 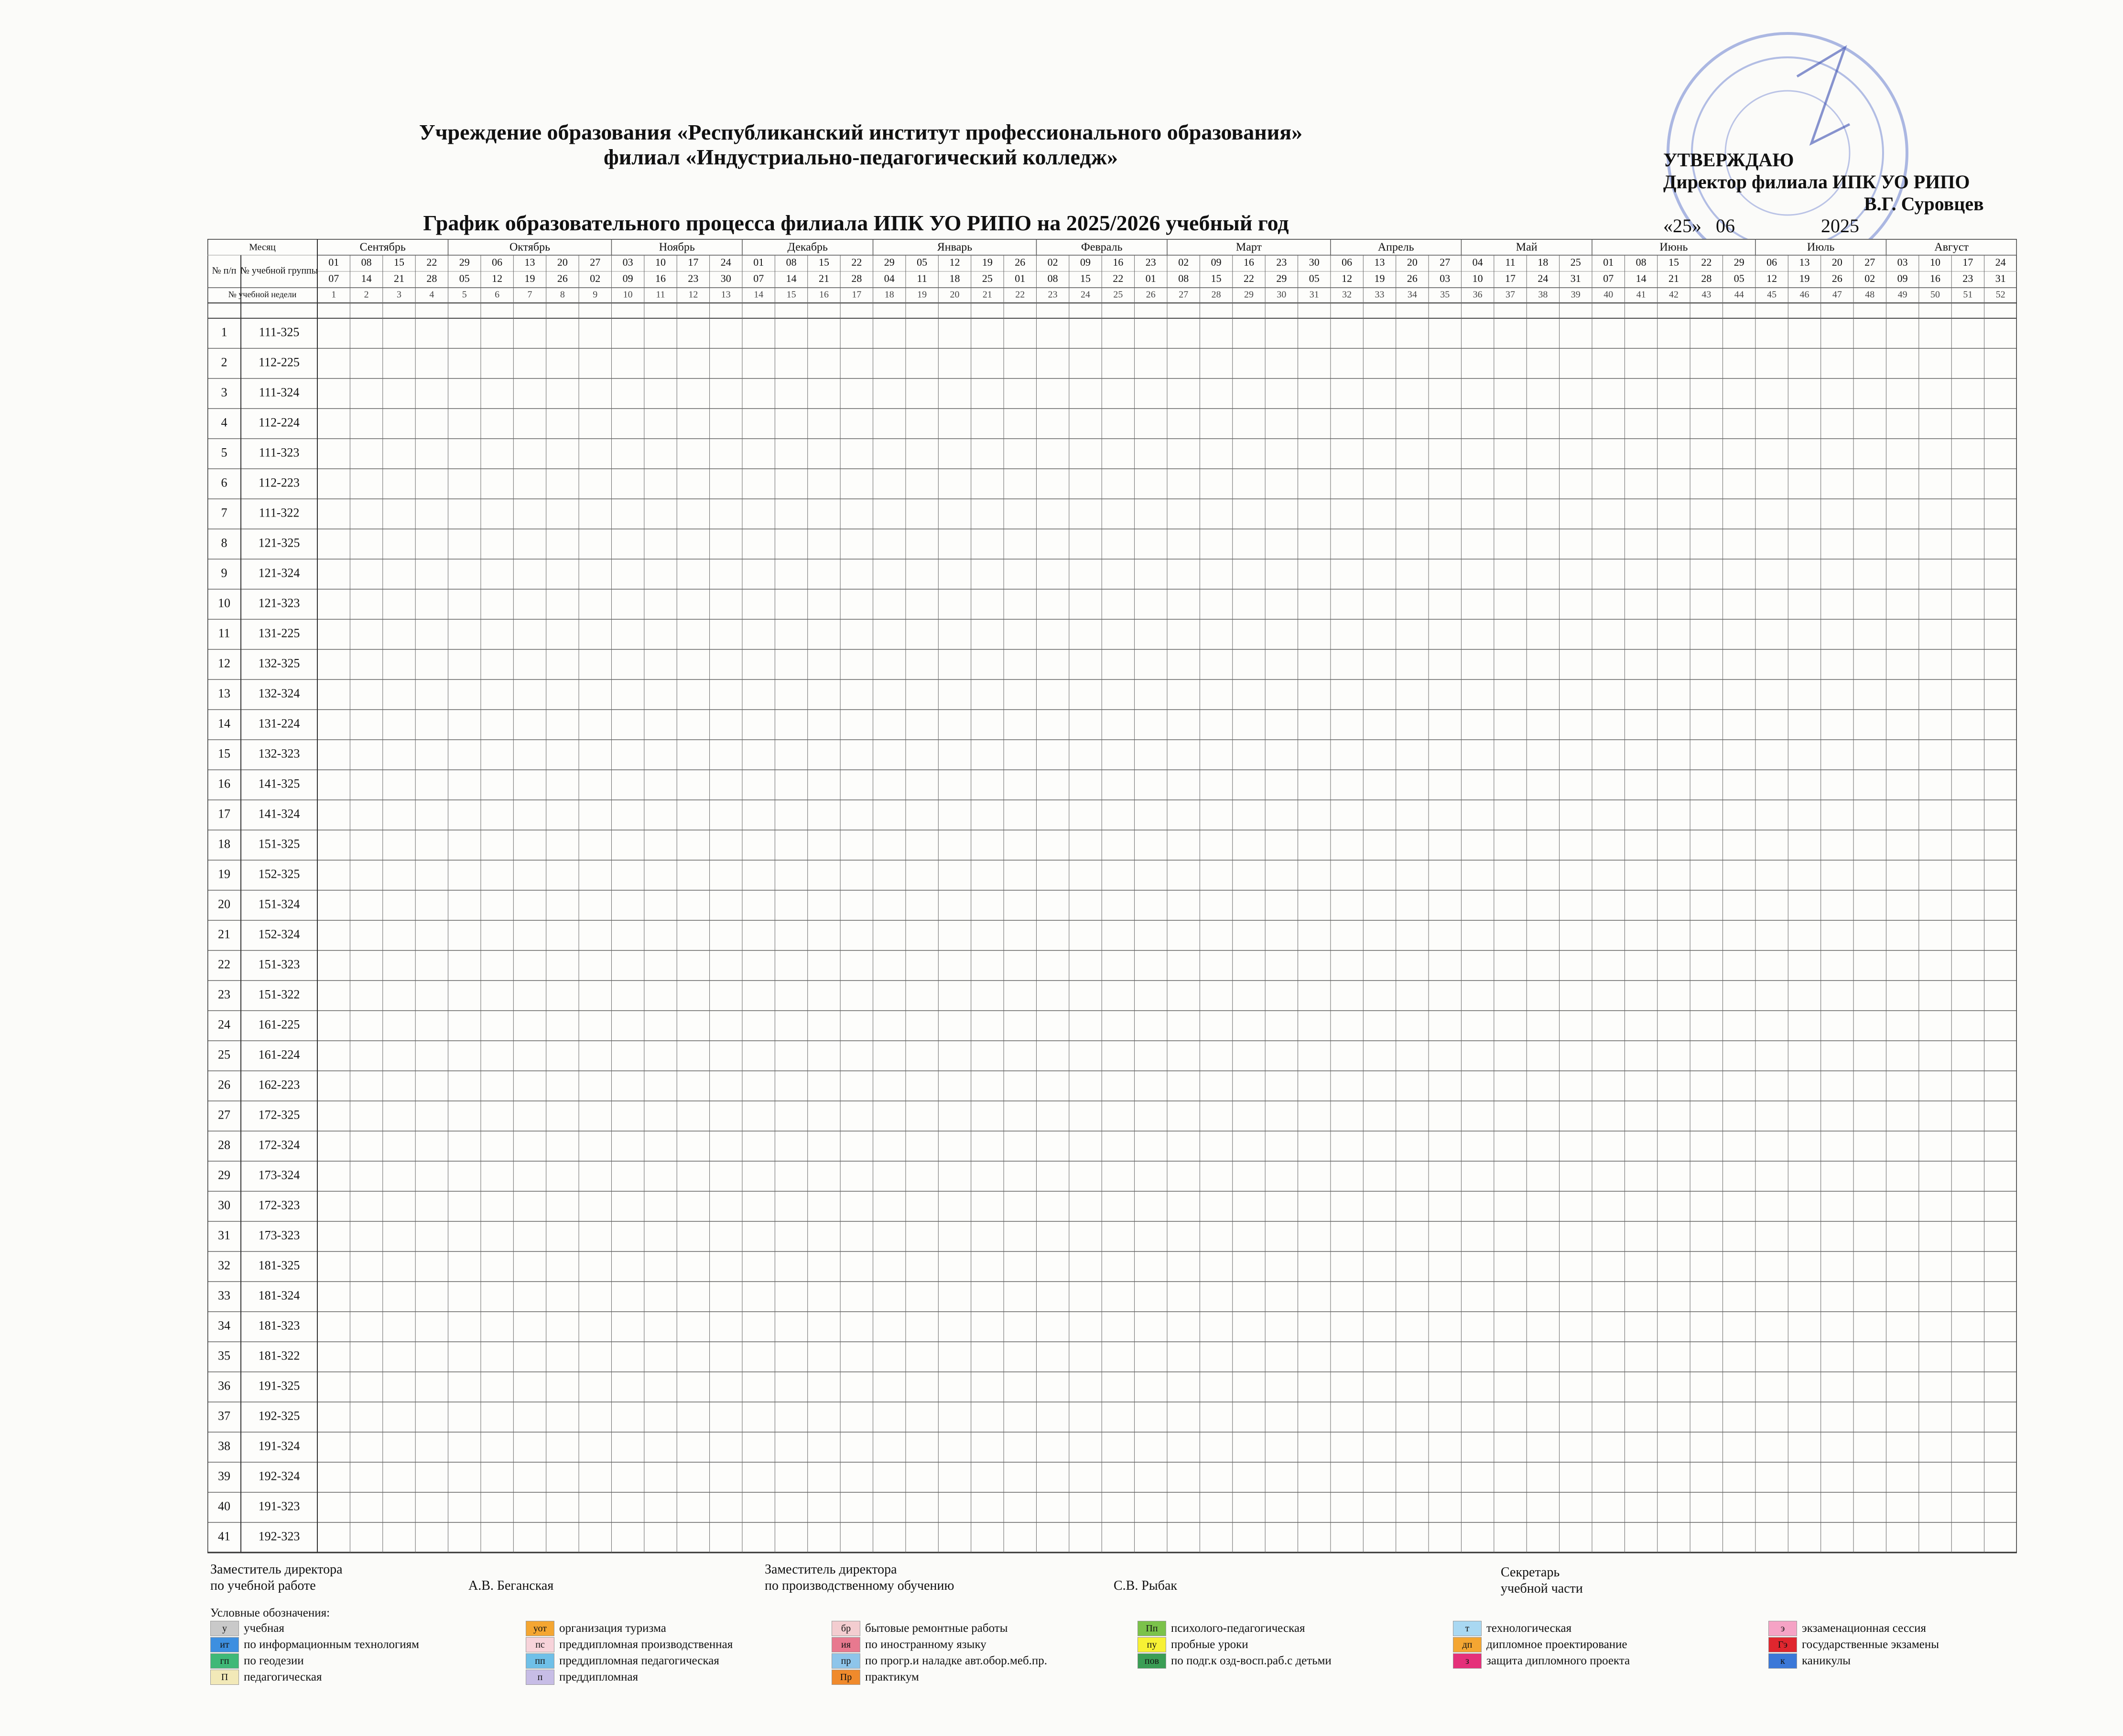 What do you see at coordinates (276, 1570) in the screenshot?
I see `deputy1-title: Заместитель директора` at bounding box center [276, 1570].